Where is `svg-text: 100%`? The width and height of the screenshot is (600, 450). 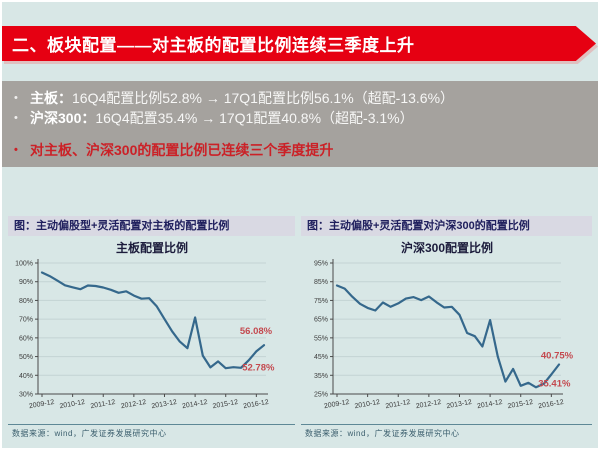 svg-text: 100% is located at coordinates (24, 264).